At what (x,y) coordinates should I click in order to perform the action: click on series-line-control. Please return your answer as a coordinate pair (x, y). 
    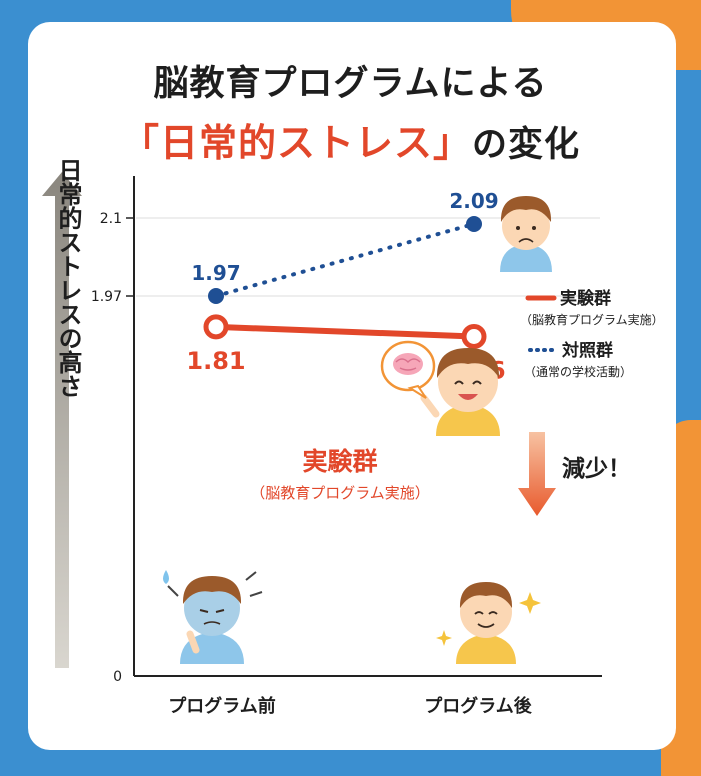
    Looking at the image, I should click on (345, 260).